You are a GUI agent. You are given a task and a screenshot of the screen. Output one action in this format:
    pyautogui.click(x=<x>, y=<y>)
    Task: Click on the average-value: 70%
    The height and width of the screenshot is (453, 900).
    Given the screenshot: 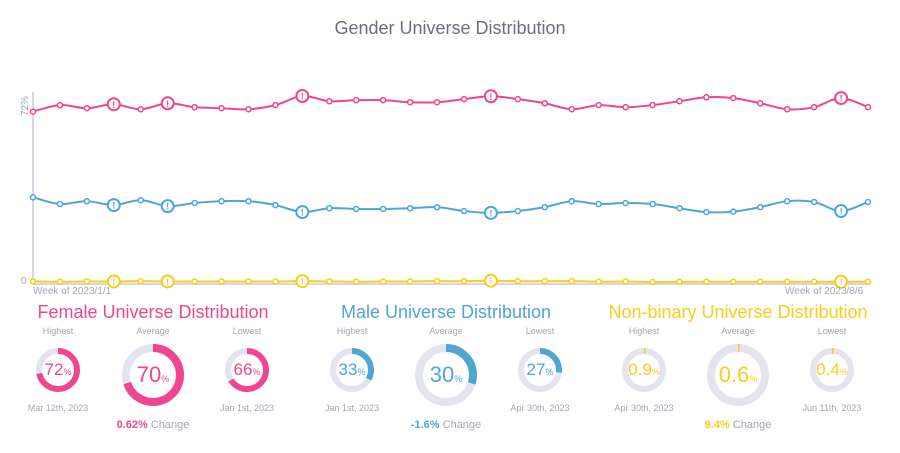 What is the action you would take?
    pyautogui.click(x=153, y=375)
    